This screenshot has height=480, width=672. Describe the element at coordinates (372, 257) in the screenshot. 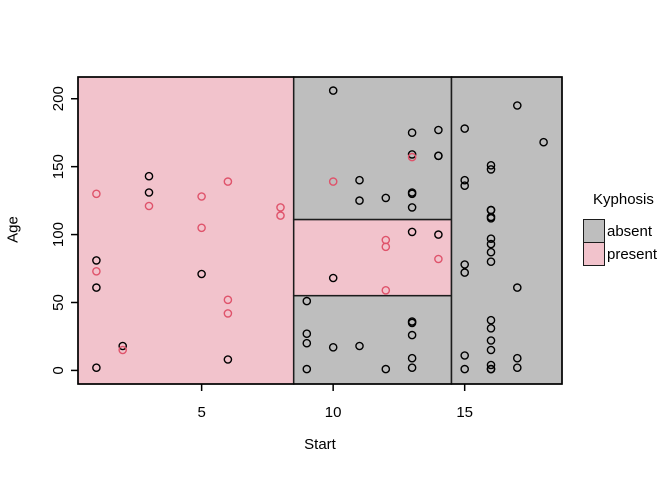

I see `partition-region-present` at that location.